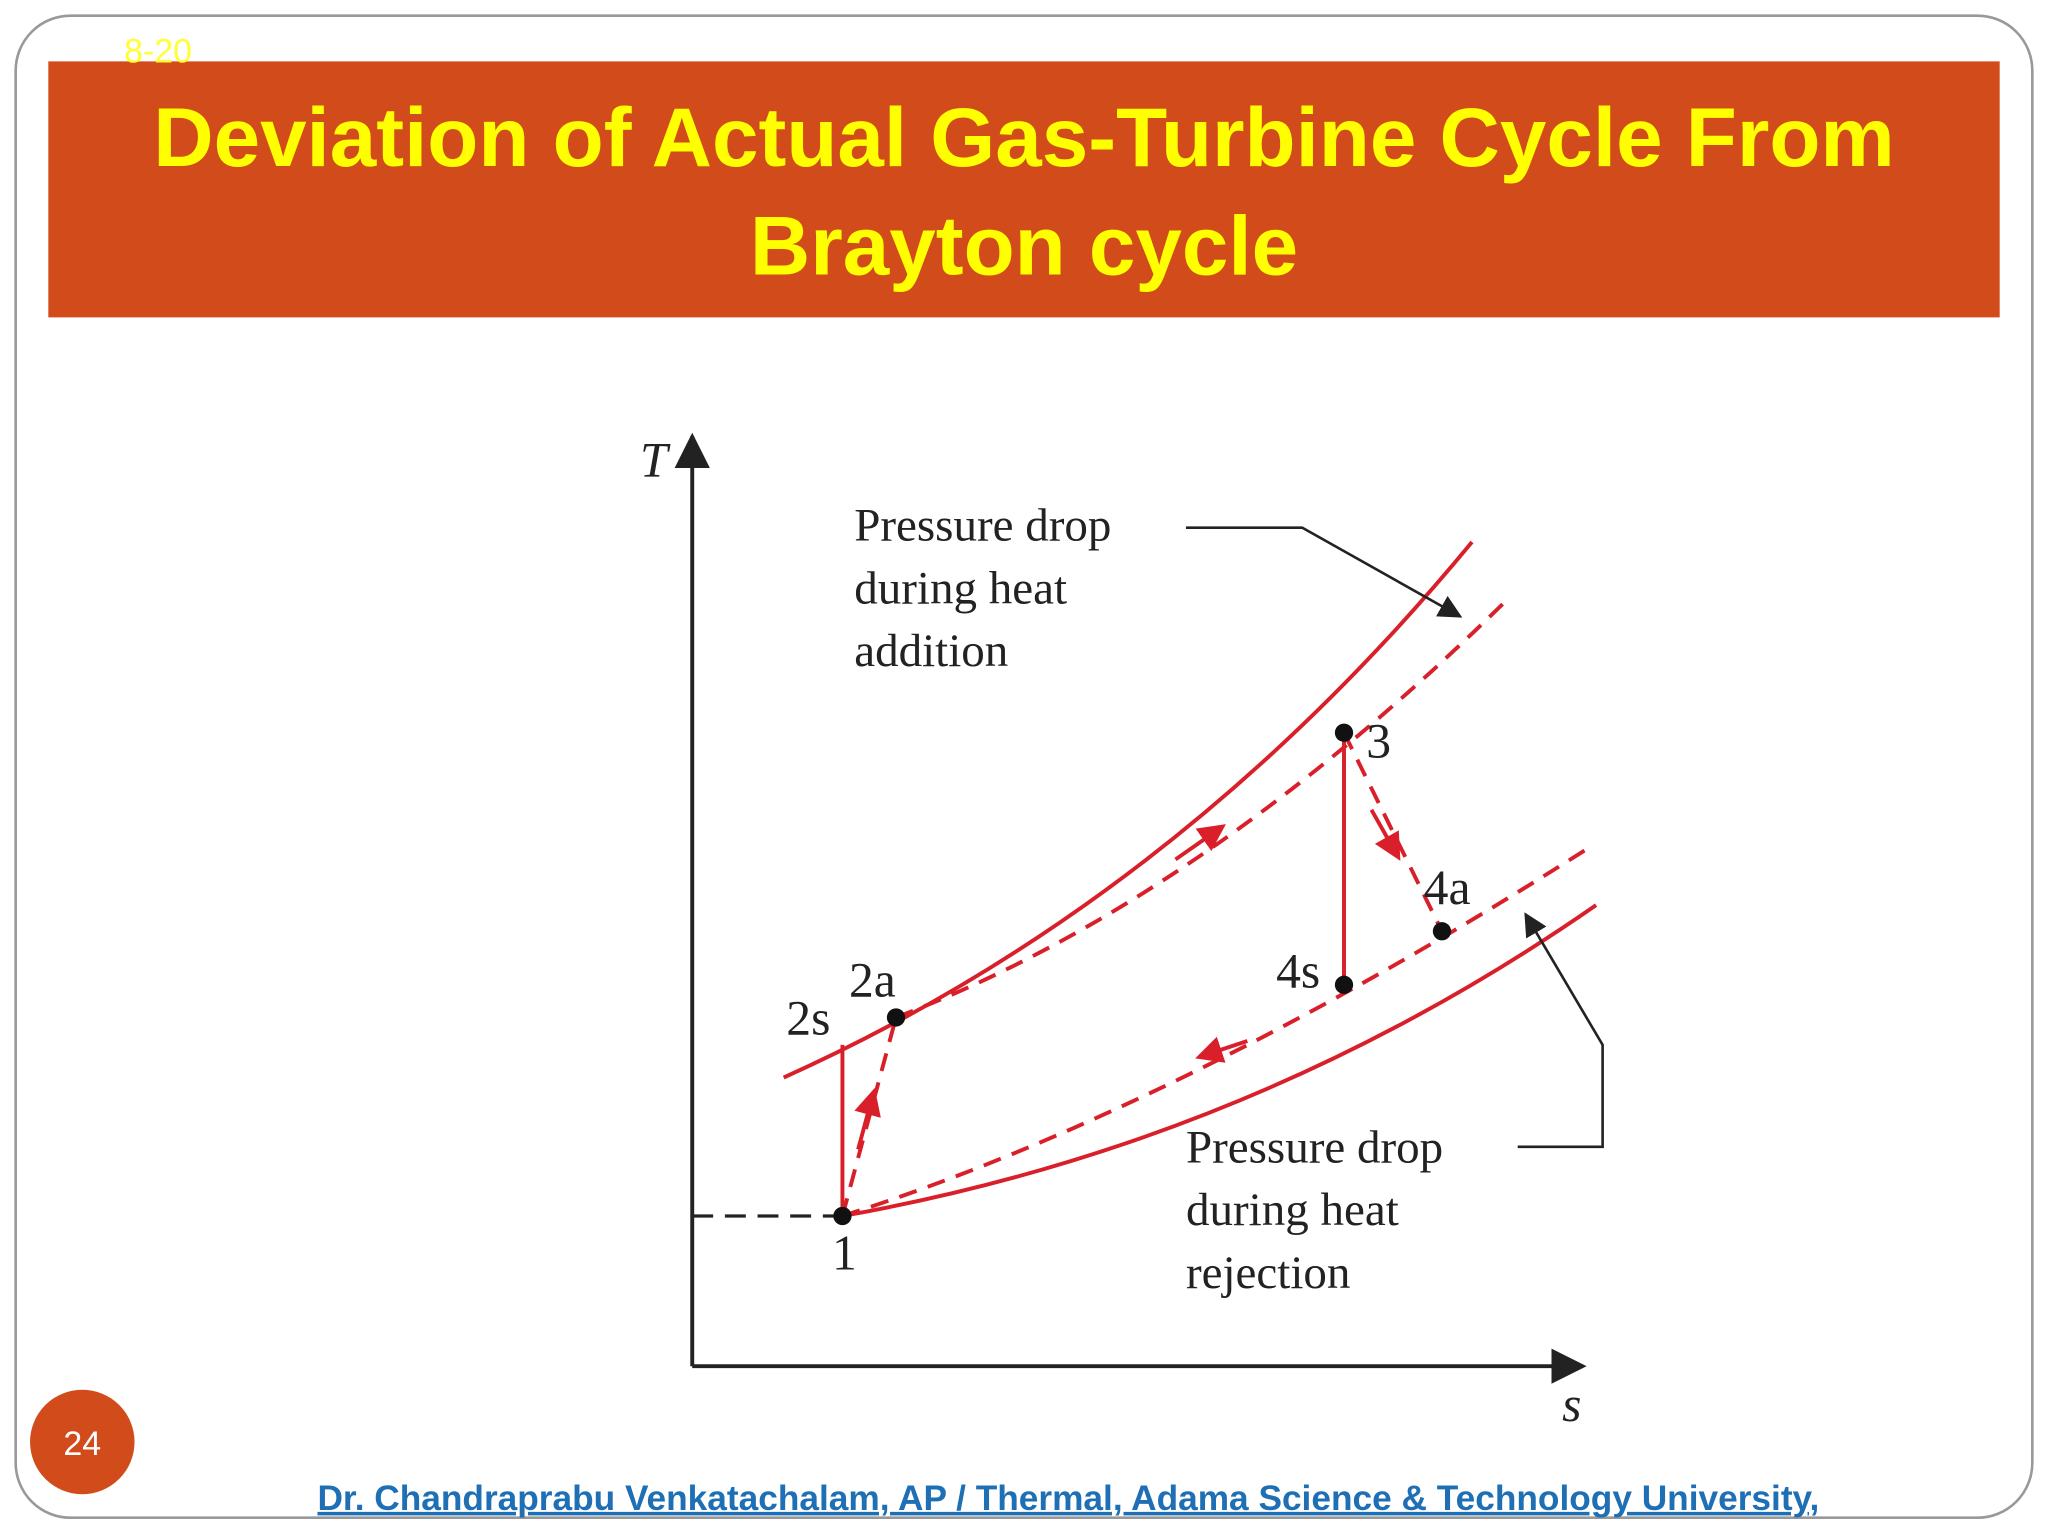 The width and height of the screenshot is (2048, 1536). I want to click on low-pressure-line, so click(1220, 1060).